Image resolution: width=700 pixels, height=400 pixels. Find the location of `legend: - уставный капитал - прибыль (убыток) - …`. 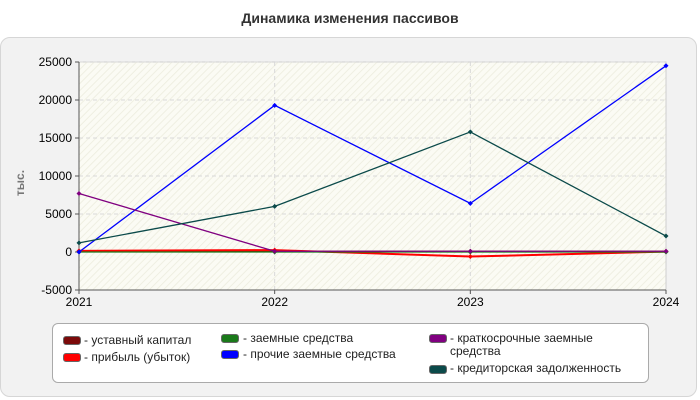

legend: - уставный капитал - прибыль (убыток) - … is located at coordinates (350, 353).